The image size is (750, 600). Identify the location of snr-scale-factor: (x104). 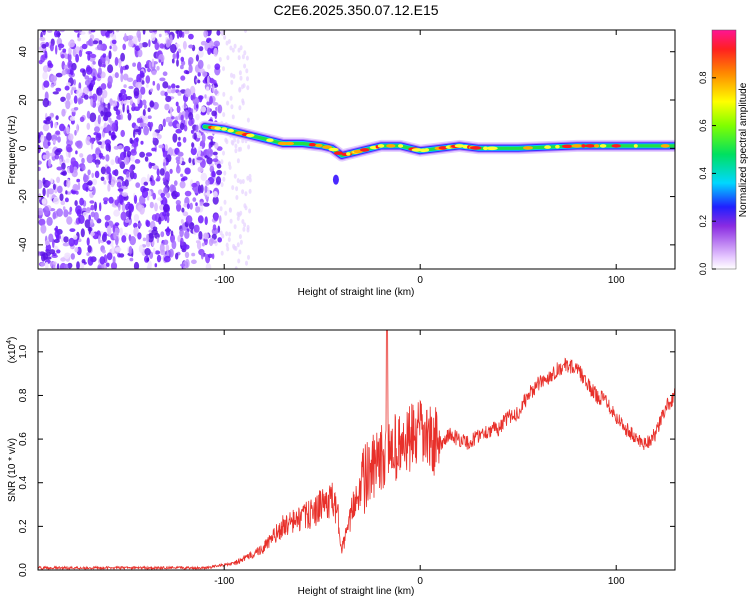
(12, 350).